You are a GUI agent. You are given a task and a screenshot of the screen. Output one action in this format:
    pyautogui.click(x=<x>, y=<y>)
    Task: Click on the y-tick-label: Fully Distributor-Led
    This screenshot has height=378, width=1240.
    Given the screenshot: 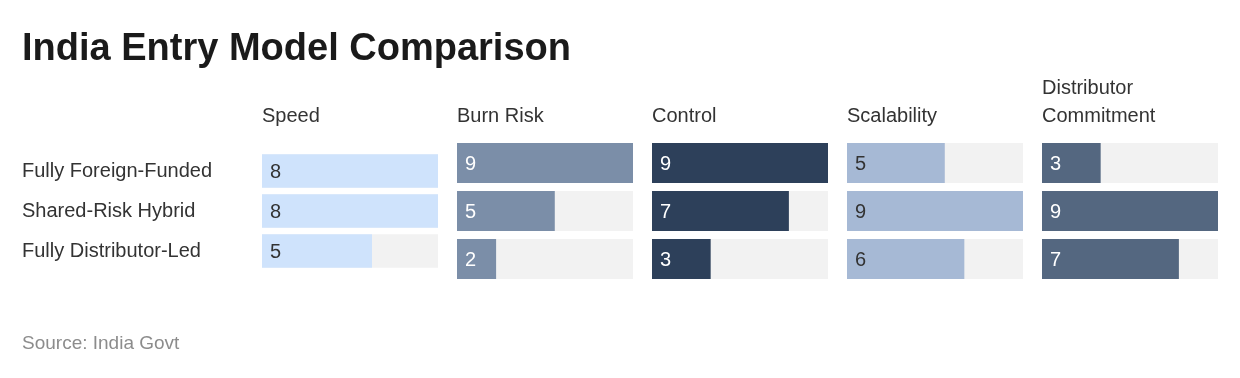 What is the action you would take?
    pyautogui.click(x=111, y=249)
    